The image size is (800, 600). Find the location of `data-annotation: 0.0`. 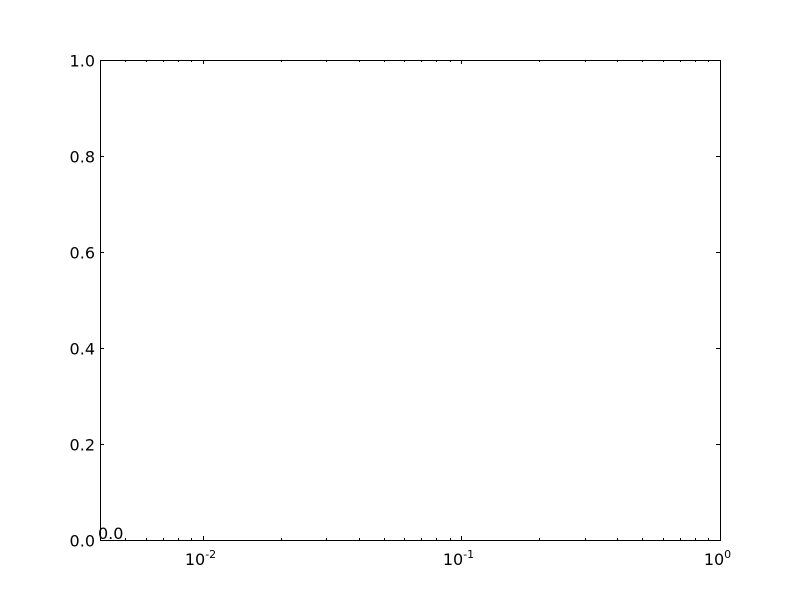

data-annotation: 0.0 is located at coordinates (110, 533).